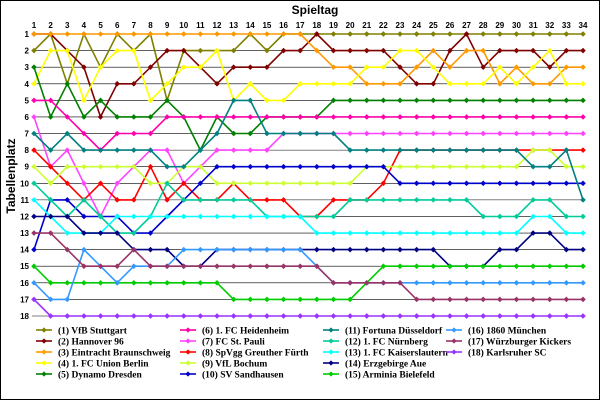  Describe the element at coordinates (375, 342) in the screenshot. I see `legend-item: (12) 1. FC Nürnberg` at that location.